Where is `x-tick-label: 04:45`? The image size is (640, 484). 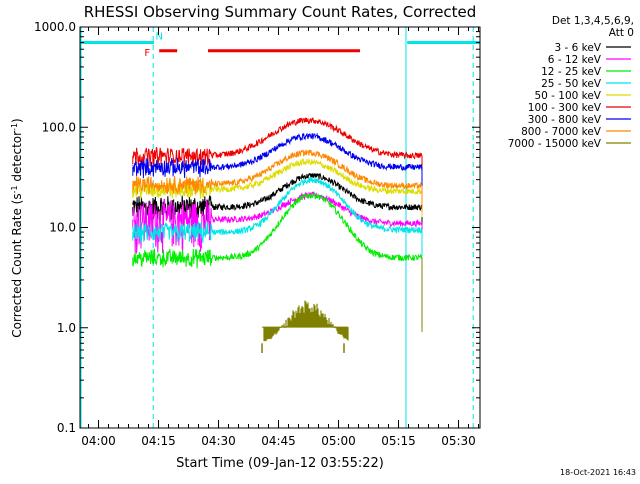
x-tick-label: 04:45 is located at coordinates (278, 441).